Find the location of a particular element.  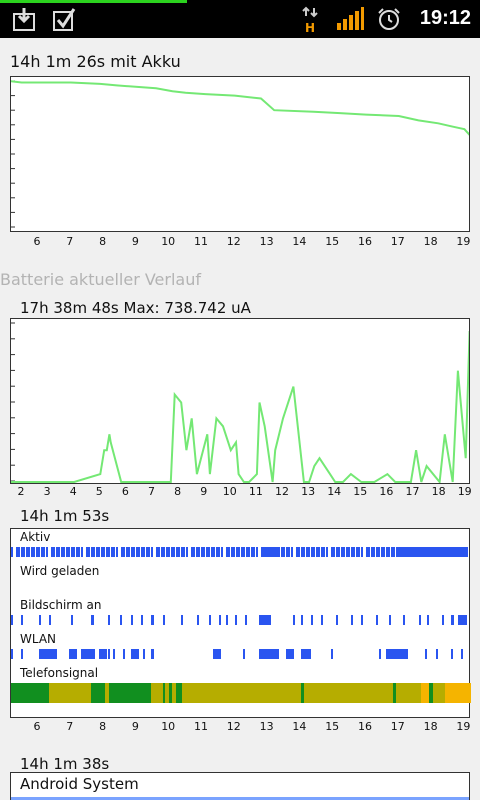

battery-axis-tick-13: 13 is located at coordinates (266, 241).